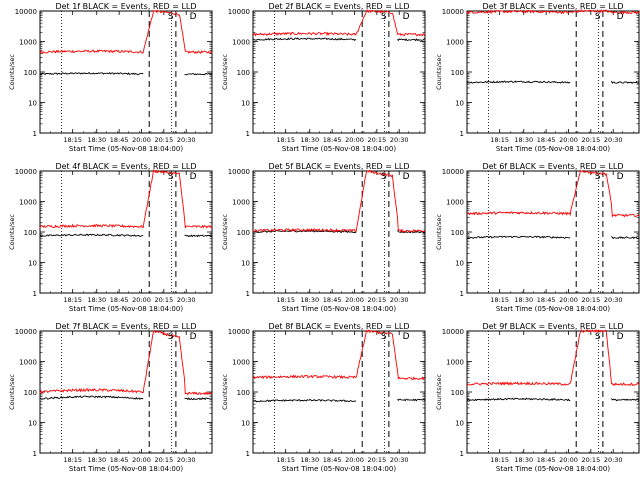  What do you see at coordinates (338, 166) in the screenshot?
I see `panel-title: Det 5f BLACK = Events, RED = LLD` at bounding box center [338, 166].